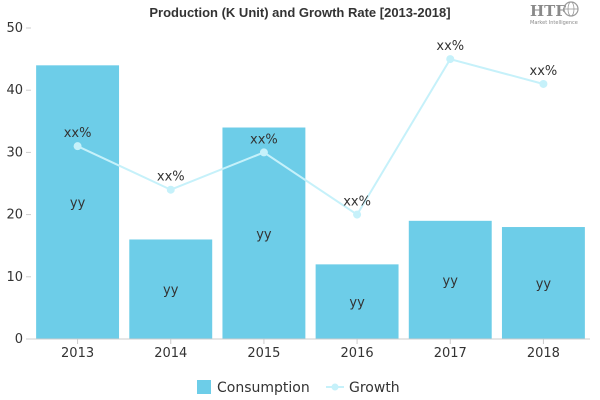 This screenshot has width=600, height=400. What do you see at coordinates (19, 339) in the screenshot?
I see `y-tick-label: 0` at bounding box center [19, 339].